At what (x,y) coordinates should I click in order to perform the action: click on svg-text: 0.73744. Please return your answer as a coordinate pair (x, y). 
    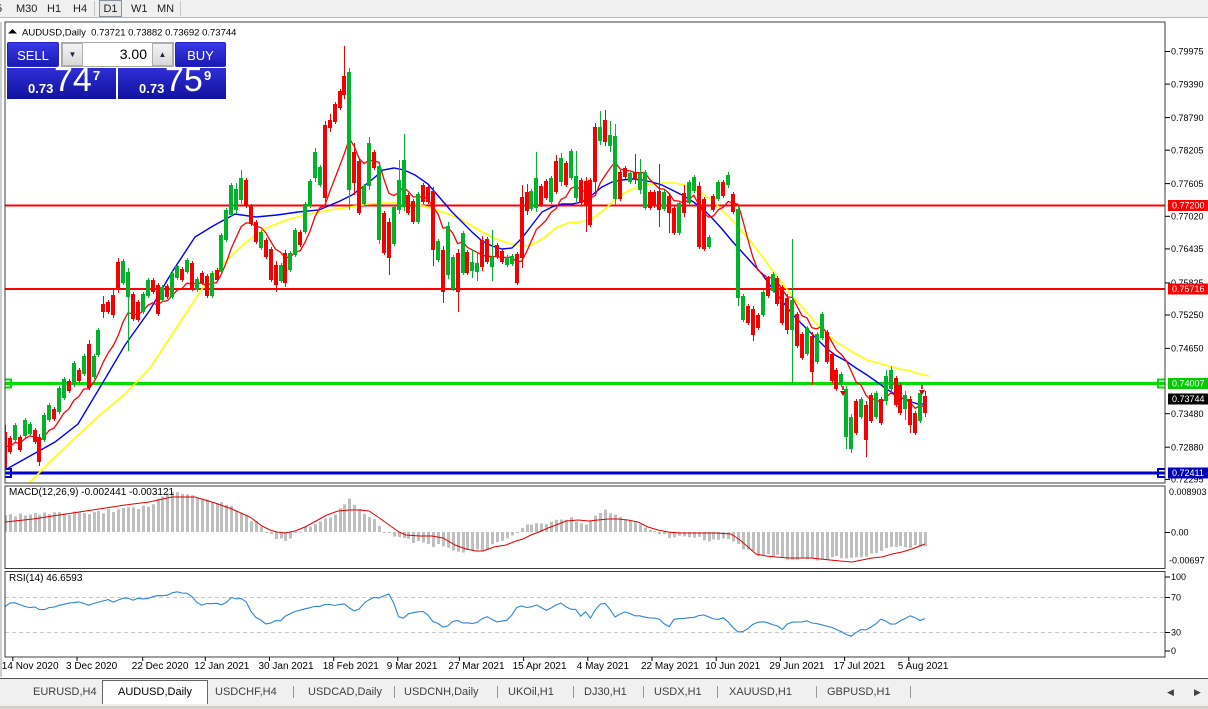
    Looking at the image, I should click on (1188, 399).